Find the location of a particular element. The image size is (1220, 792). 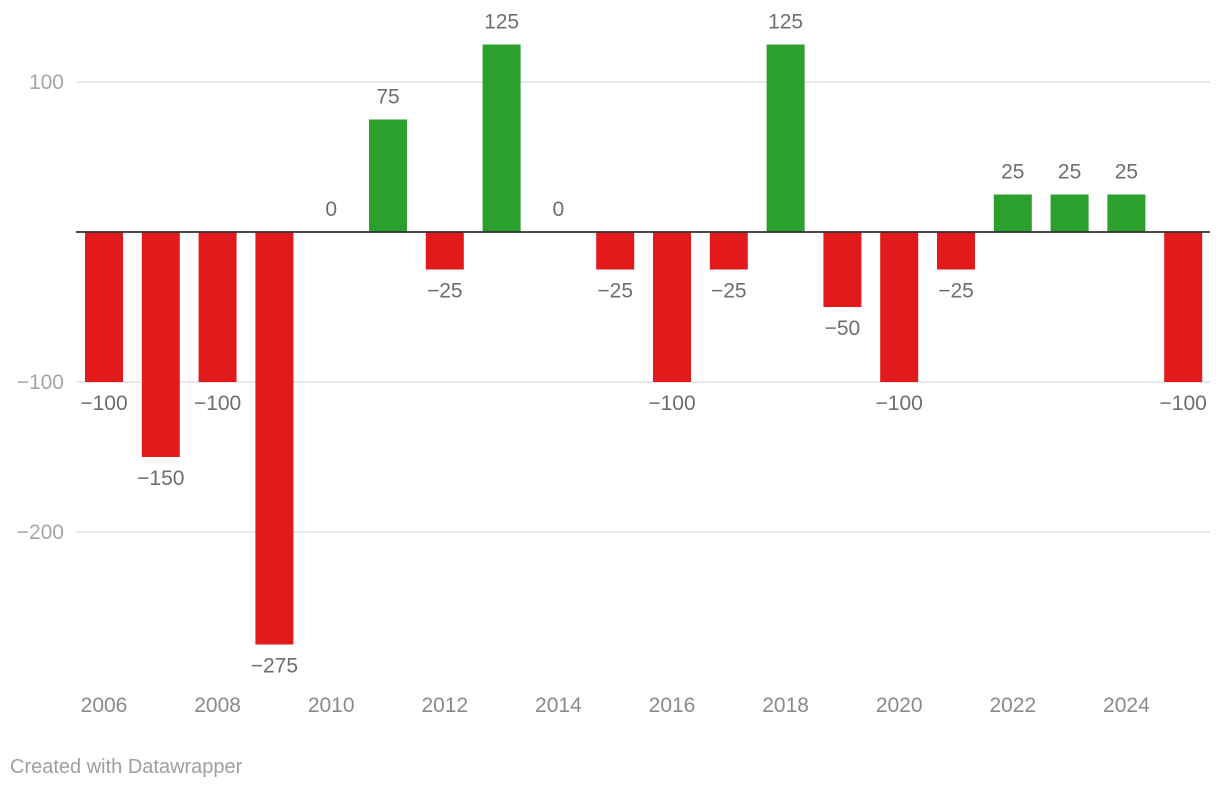

bar-2019 is located at coordinates (842, 269).